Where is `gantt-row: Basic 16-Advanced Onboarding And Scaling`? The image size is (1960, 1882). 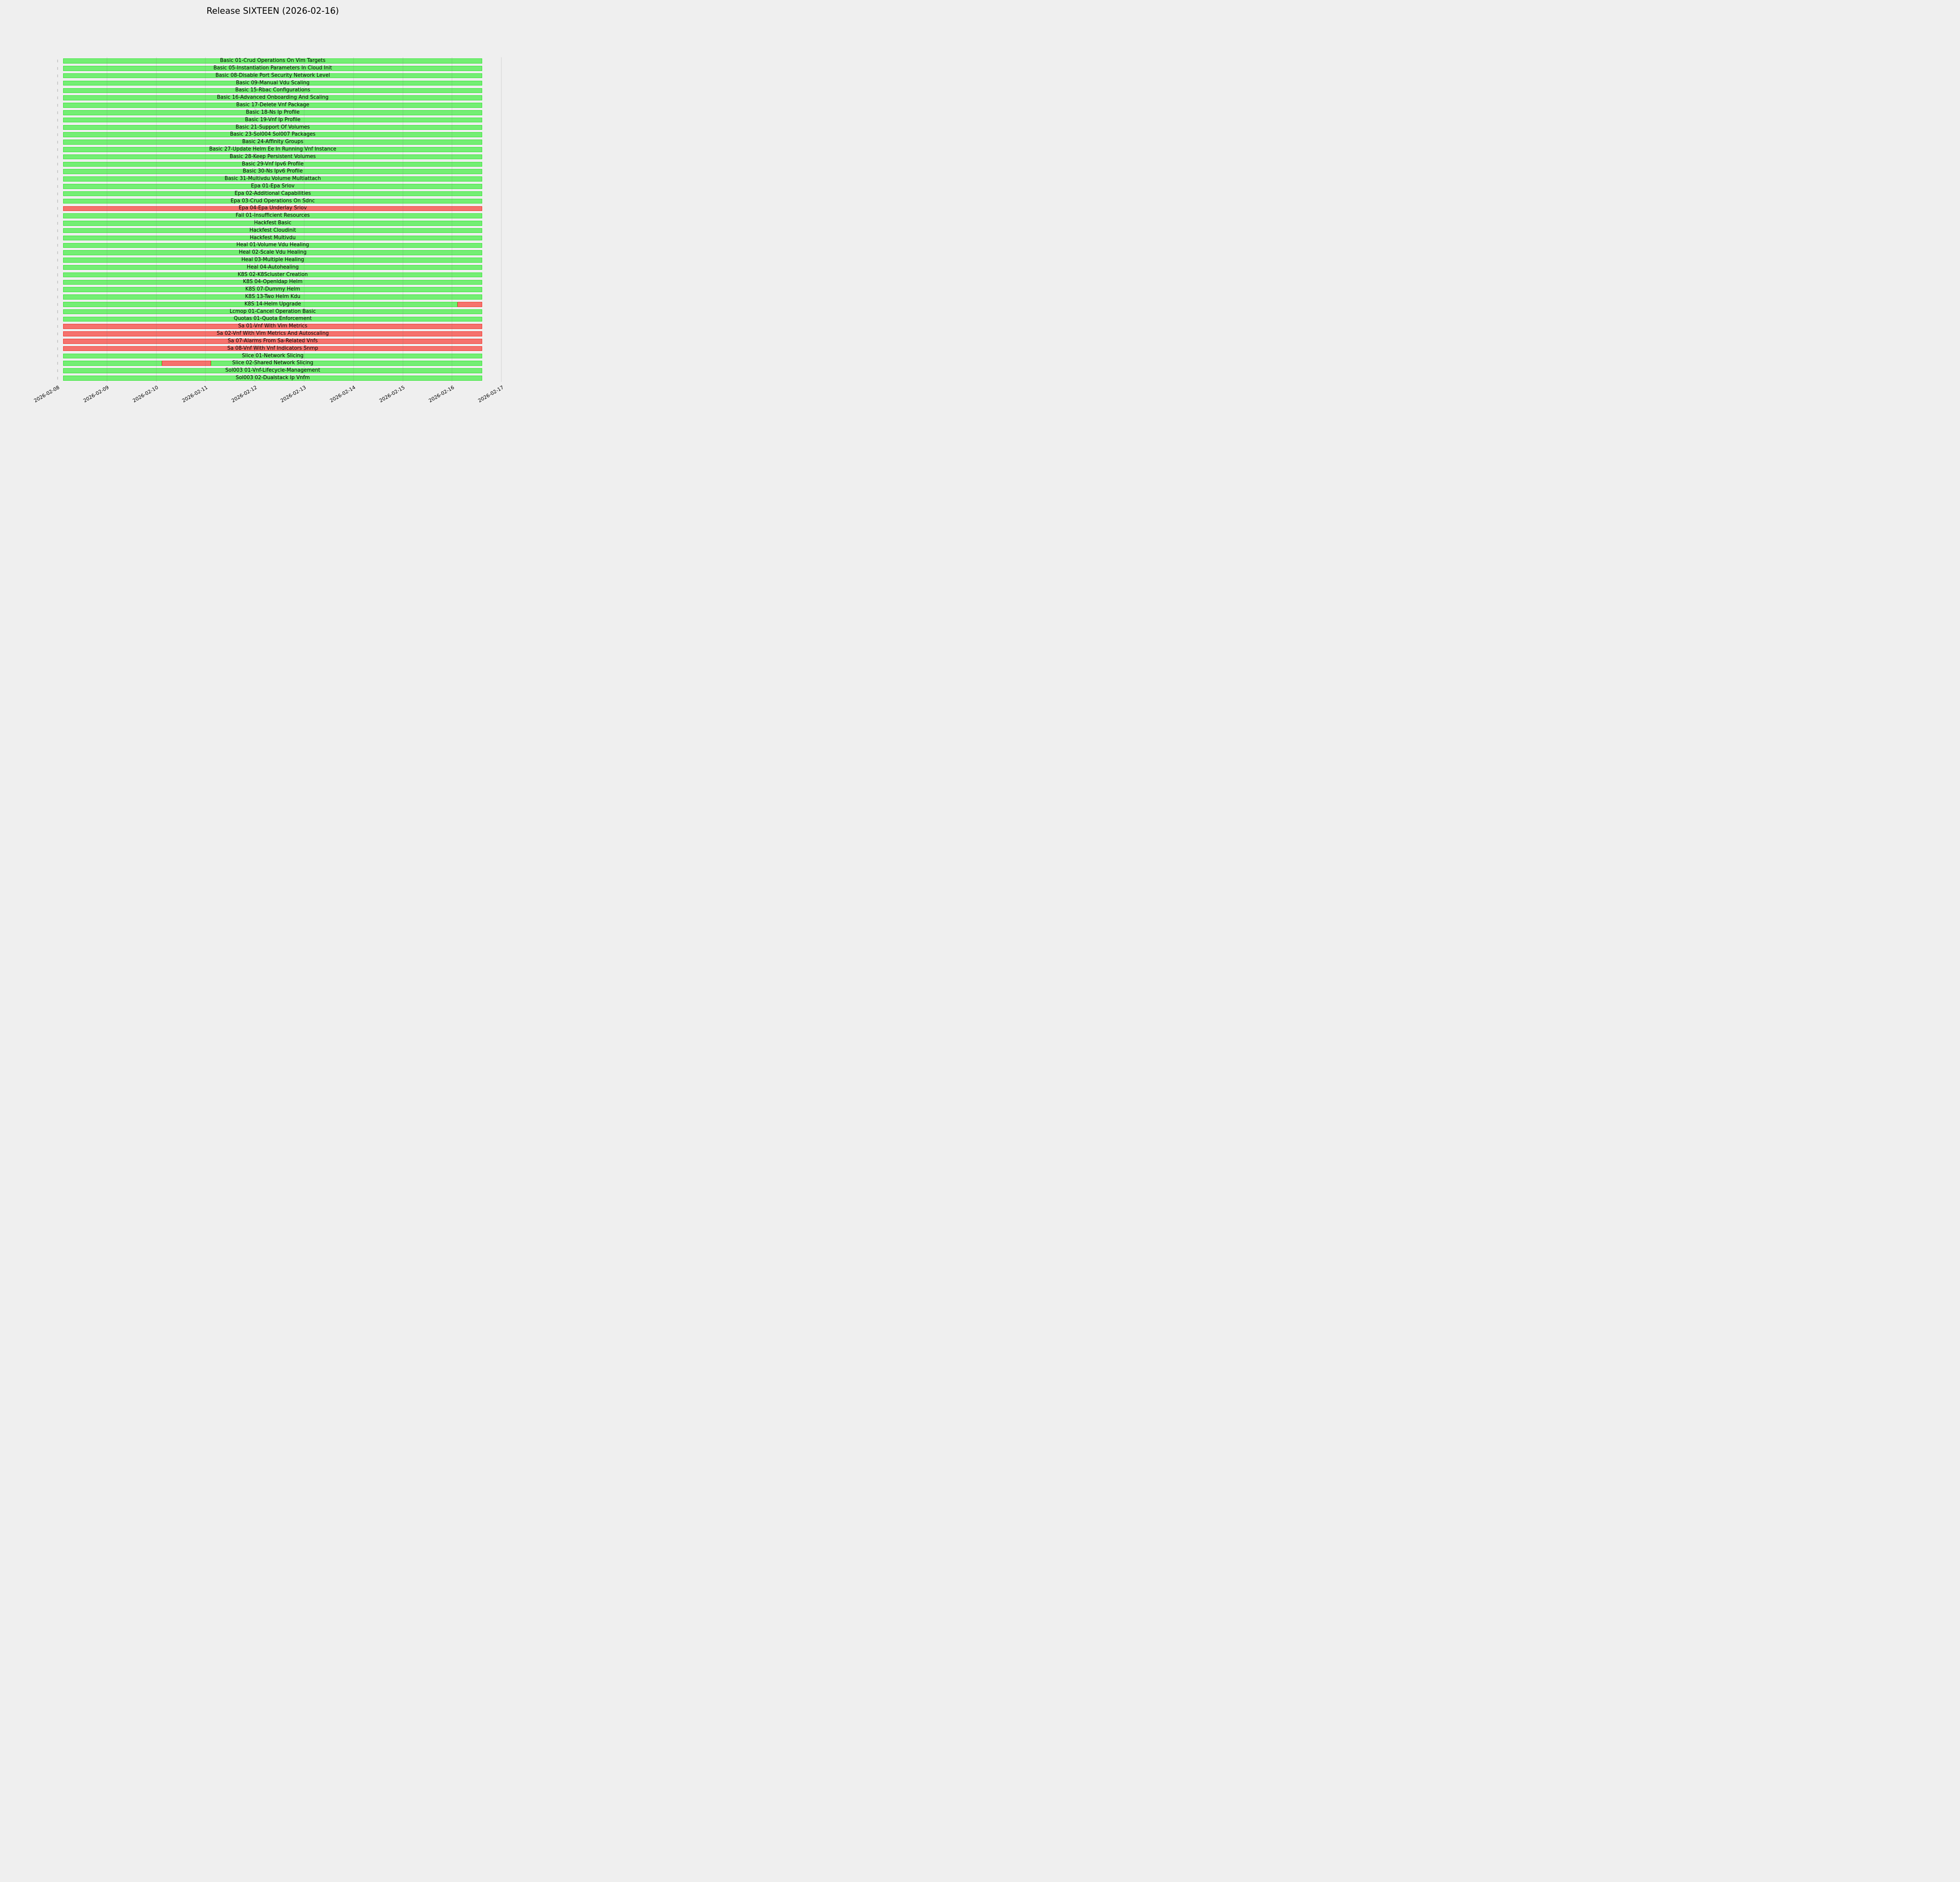
gantt-row: Basic 16-Advanced Onboarding And Scaling is located at coordinates (272, 98).